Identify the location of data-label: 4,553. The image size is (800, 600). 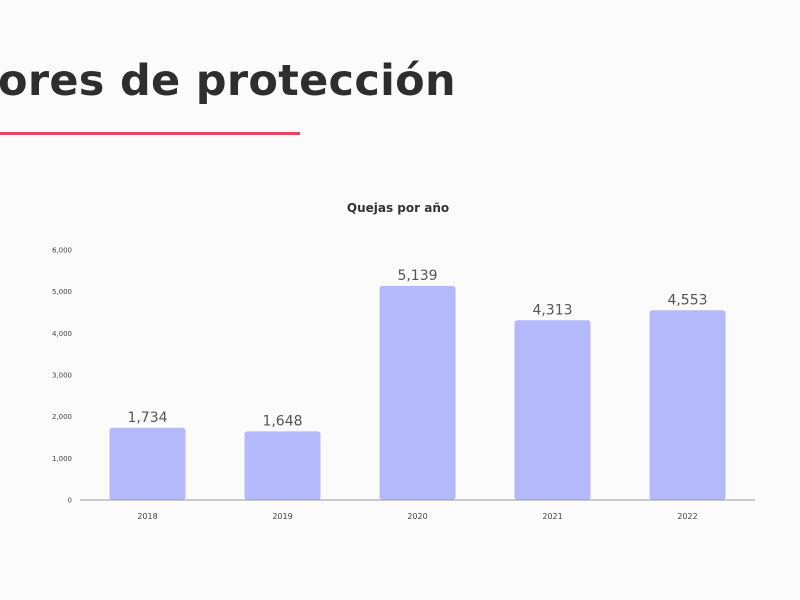
(687, 300).